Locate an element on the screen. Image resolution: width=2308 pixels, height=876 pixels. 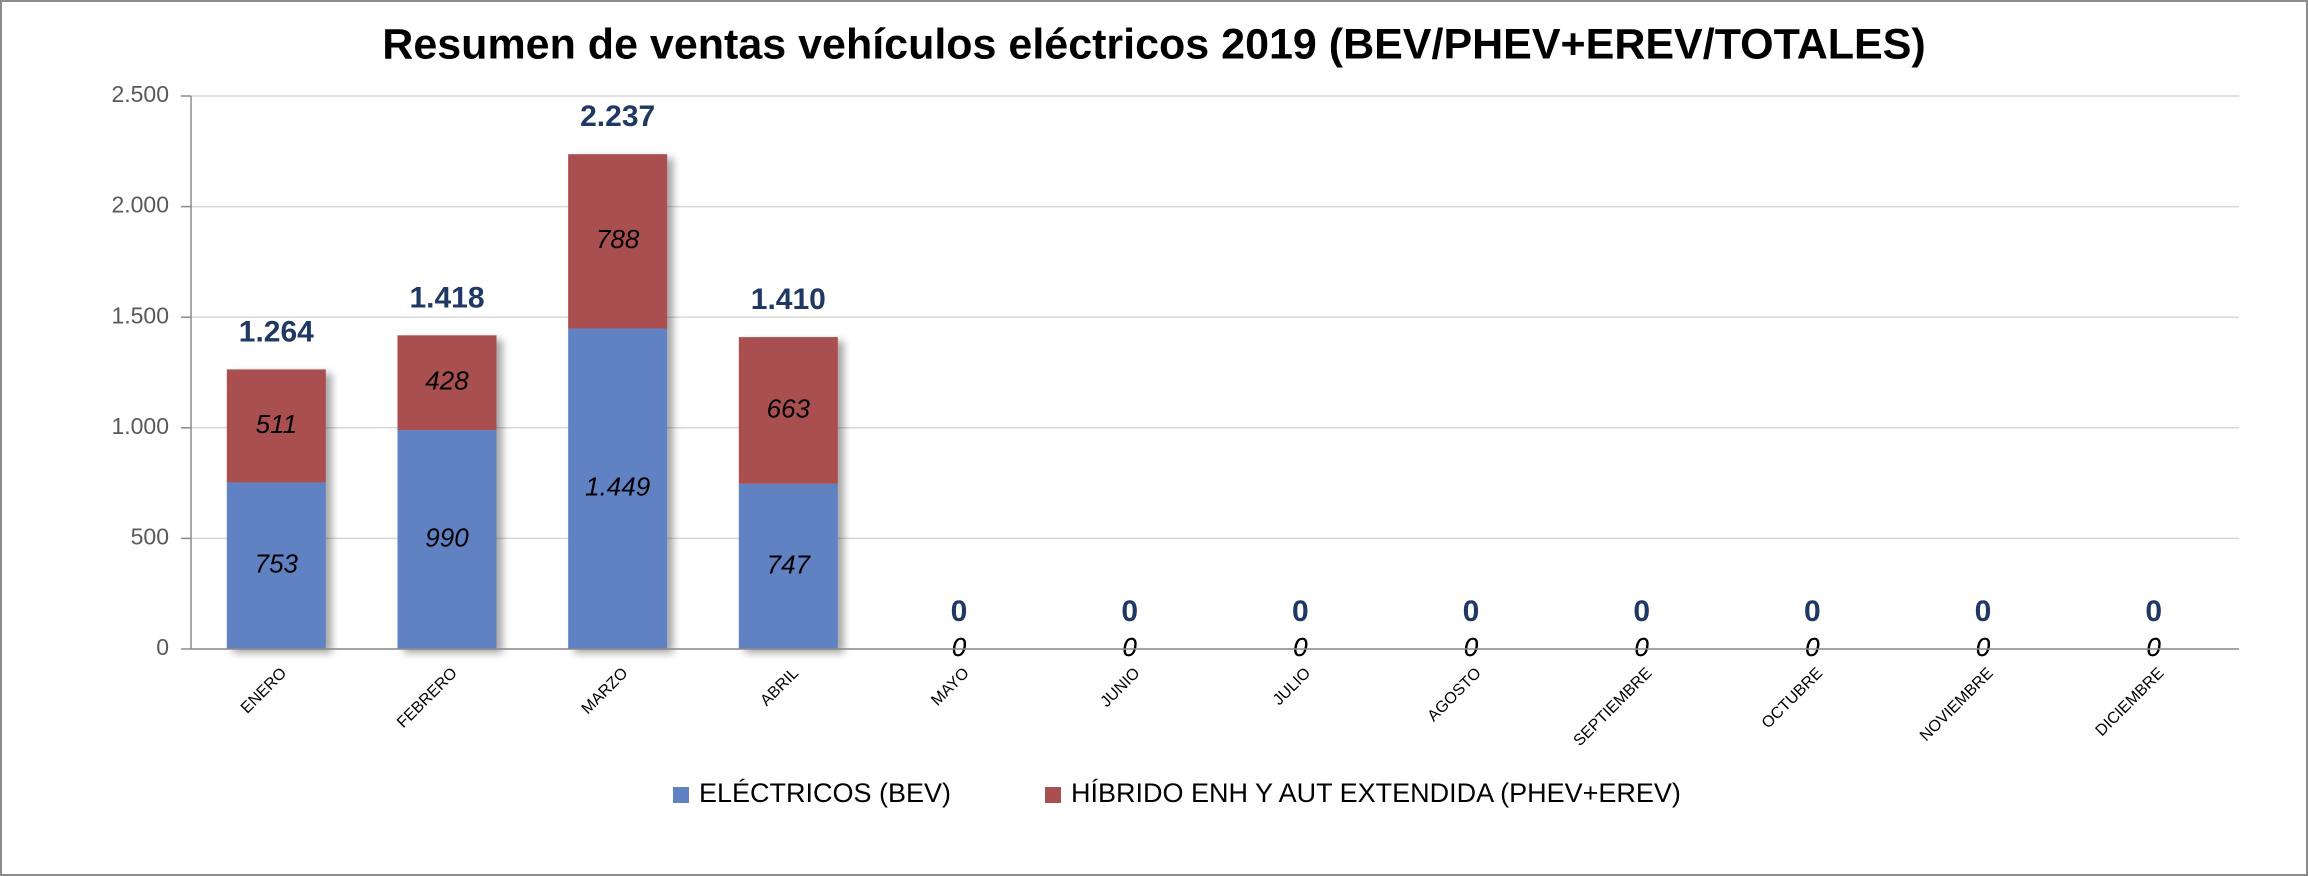
total-label: 1.418 is located at coordinates (446, 297).